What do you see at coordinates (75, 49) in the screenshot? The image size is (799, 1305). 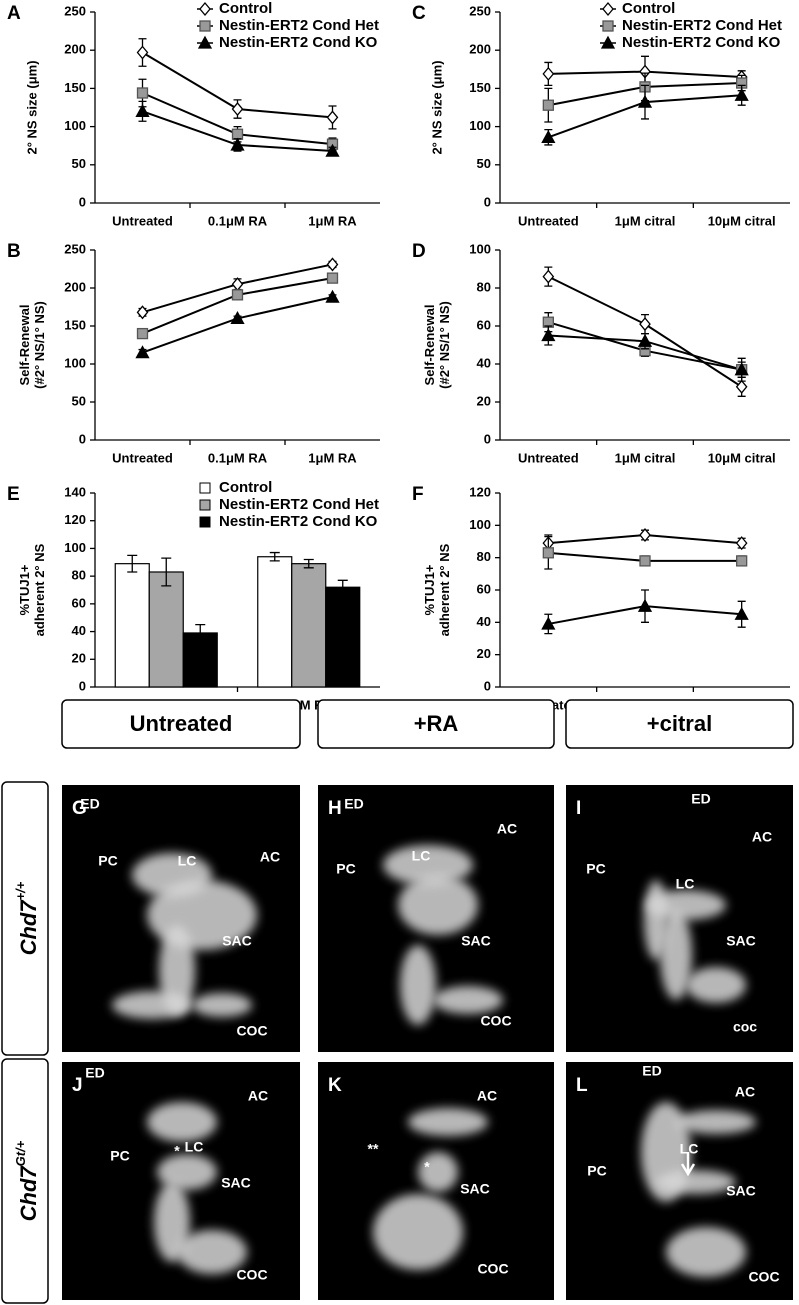 I see `y-tick-label: 200` at bounding box center [75, 49].